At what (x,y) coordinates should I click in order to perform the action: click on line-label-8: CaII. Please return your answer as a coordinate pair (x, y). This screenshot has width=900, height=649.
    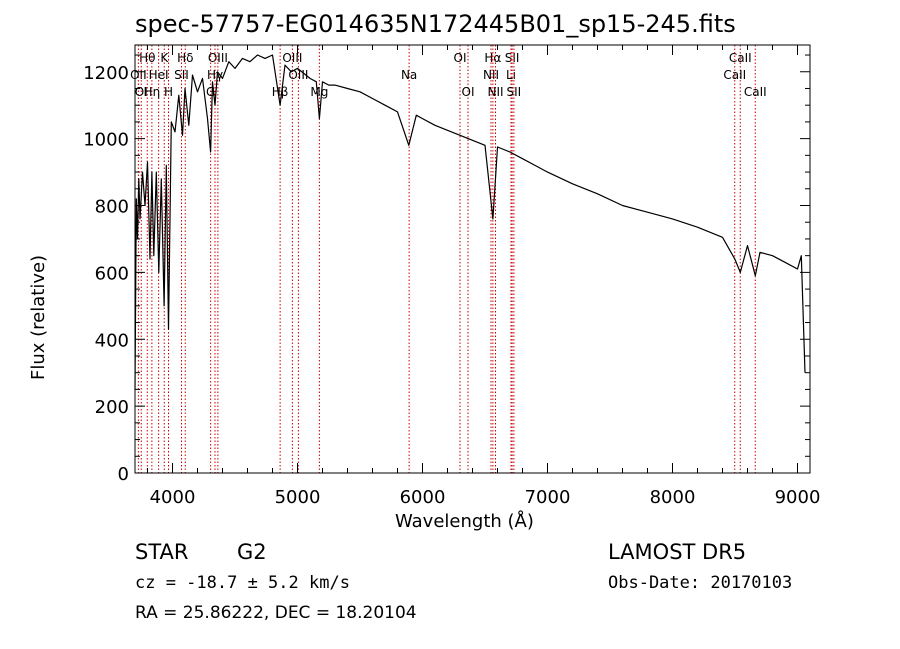
    Looking at the image, I should click on (740, 58).